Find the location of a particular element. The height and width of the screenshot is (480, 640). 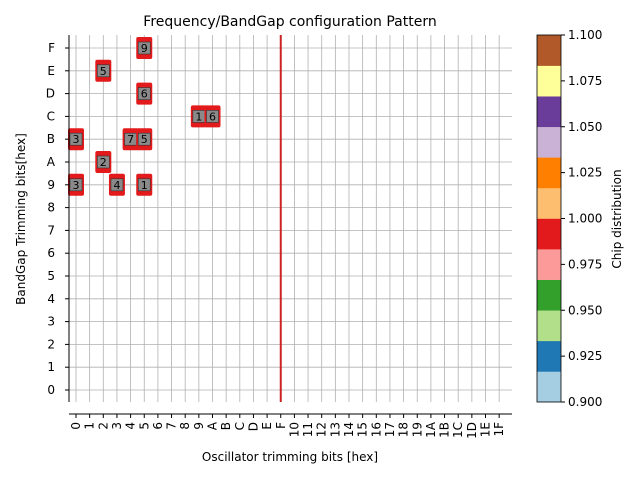

y-tick-label: D is located at coordinates (50, 94).